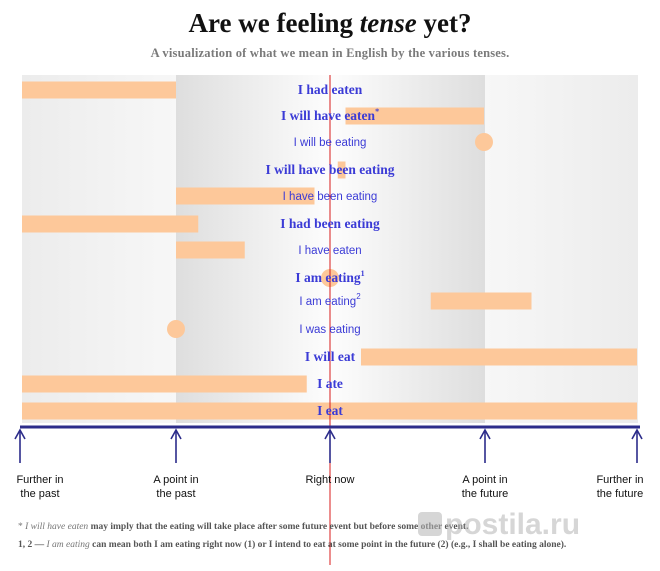  Describe the element at coordinates (513, 524) in the screenshot. I see `watermark: postila.ru` at that location.